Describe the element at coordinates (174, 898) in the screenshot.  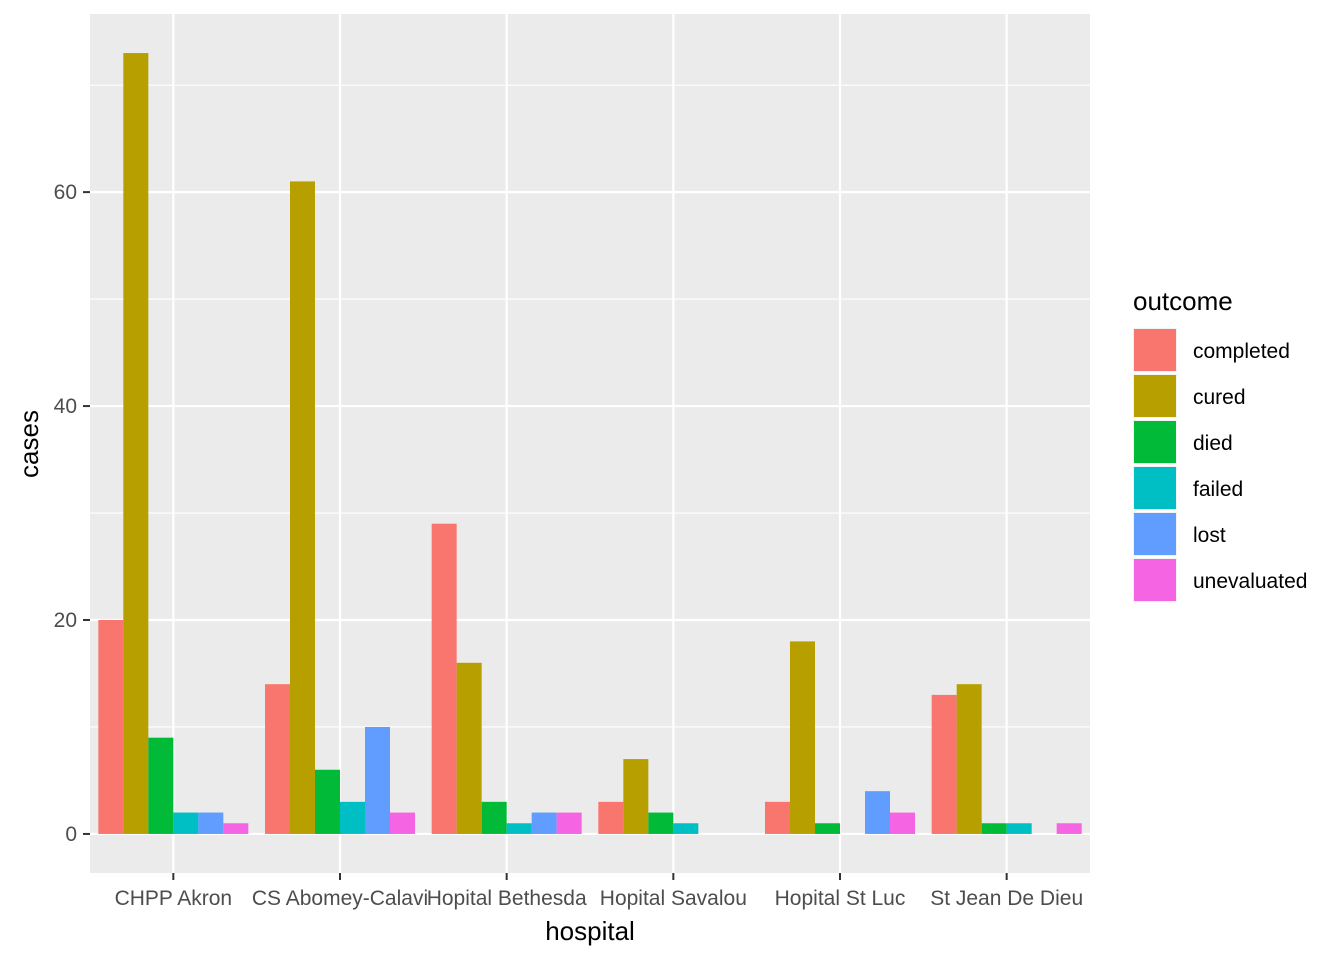
I see `x-tick-label: CHPP Akron` at that location.